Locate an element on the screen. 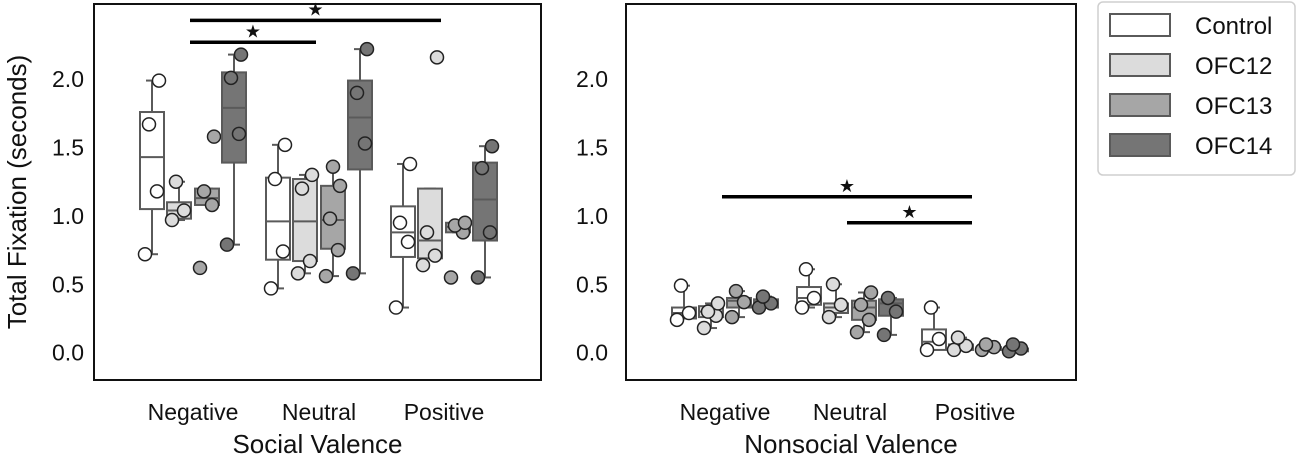  legend-label-ofc12: OFC12 is located at coordinates (1233, 66).